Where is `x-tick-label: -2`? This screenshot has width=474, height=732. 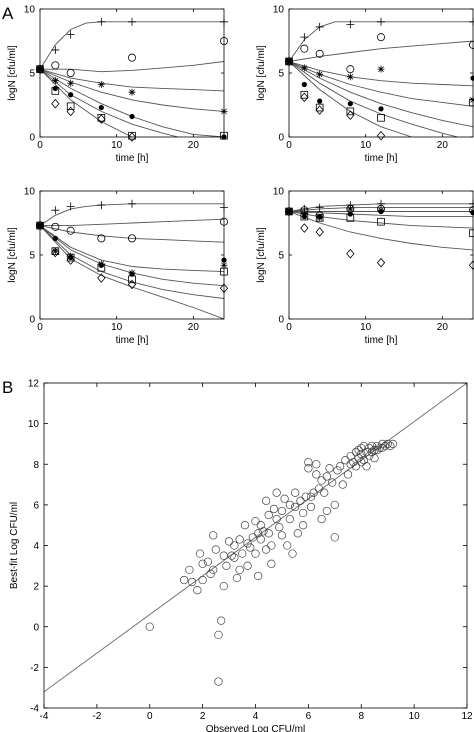
x-tick-label: -2 is located at coordinates (96, 716).